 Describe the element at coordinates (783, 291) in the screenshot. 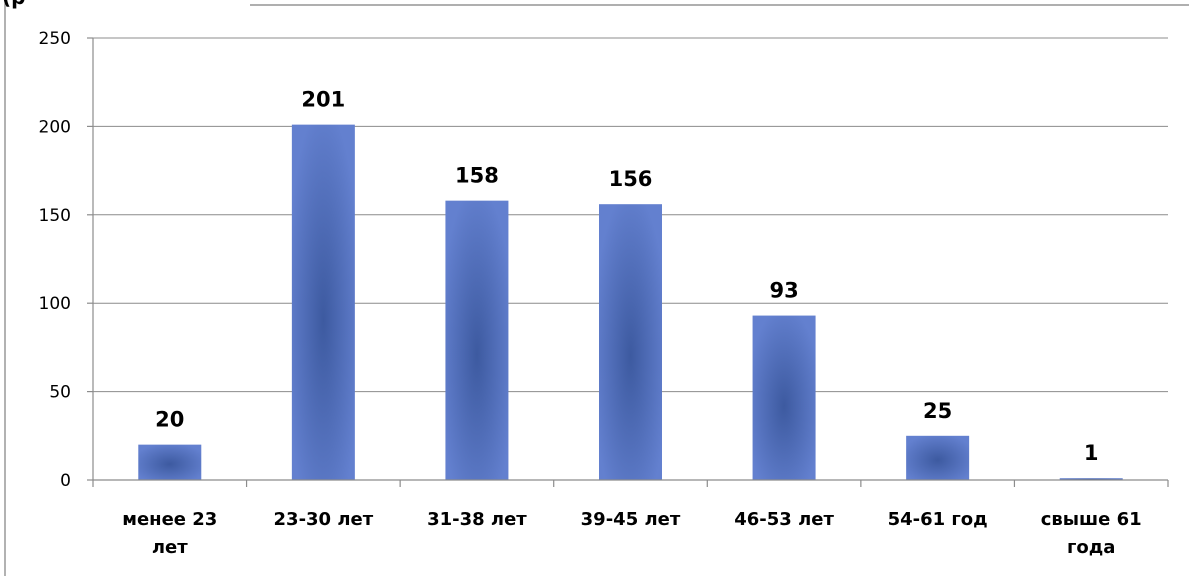

I see `data-label: 93` at that location.